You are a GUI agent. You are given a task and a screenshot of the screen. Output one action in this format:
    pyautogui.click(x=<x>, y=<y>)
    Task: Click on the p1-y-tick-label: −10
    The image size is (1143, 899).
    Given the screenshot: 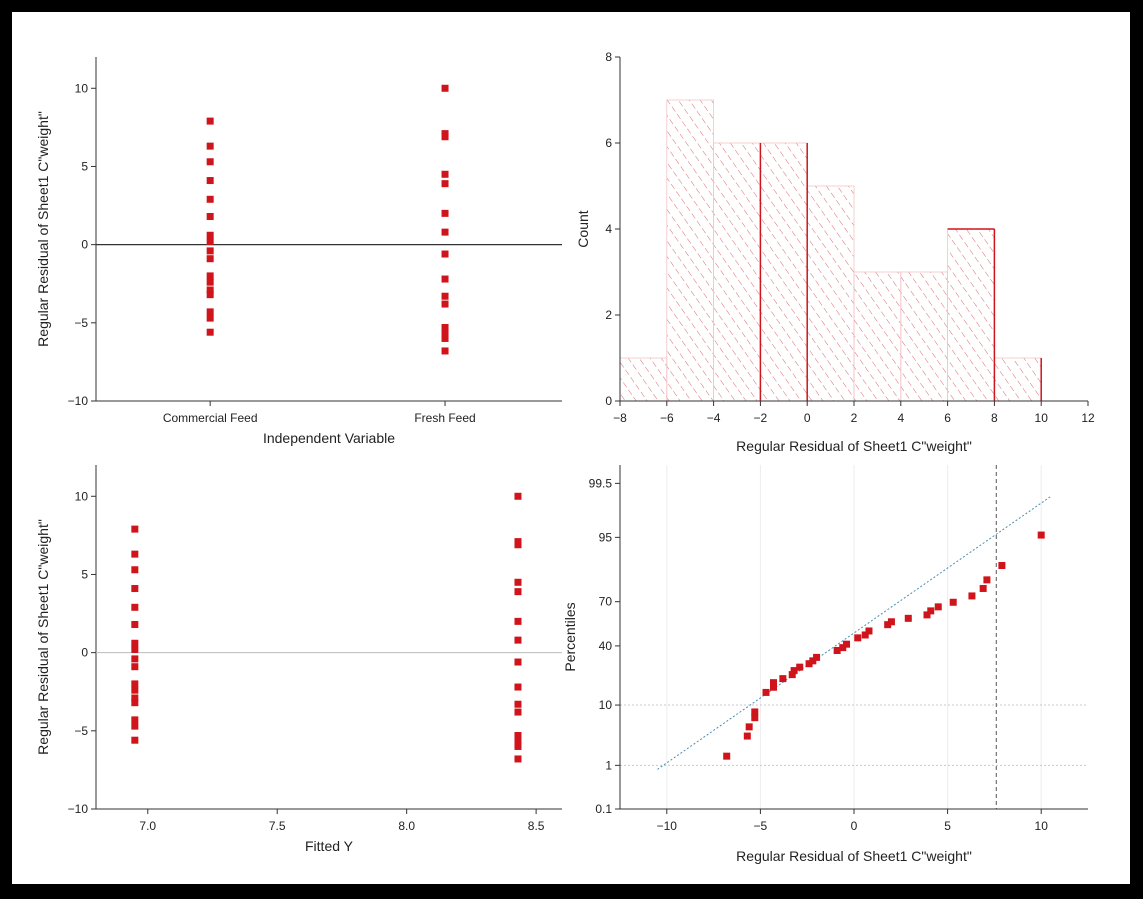 What is the action you would take?
    pyautogui.click(x=78, y=401)
    